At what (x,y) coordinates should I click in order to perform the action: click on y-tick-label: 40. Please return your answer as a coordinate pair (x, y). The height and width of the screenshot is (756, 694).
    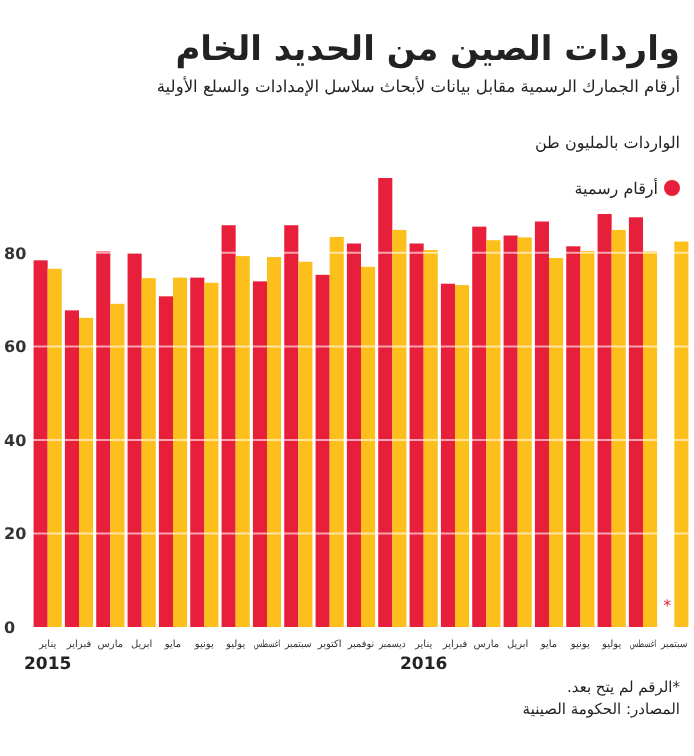
    Looking at the image, I should click on (16, 440).